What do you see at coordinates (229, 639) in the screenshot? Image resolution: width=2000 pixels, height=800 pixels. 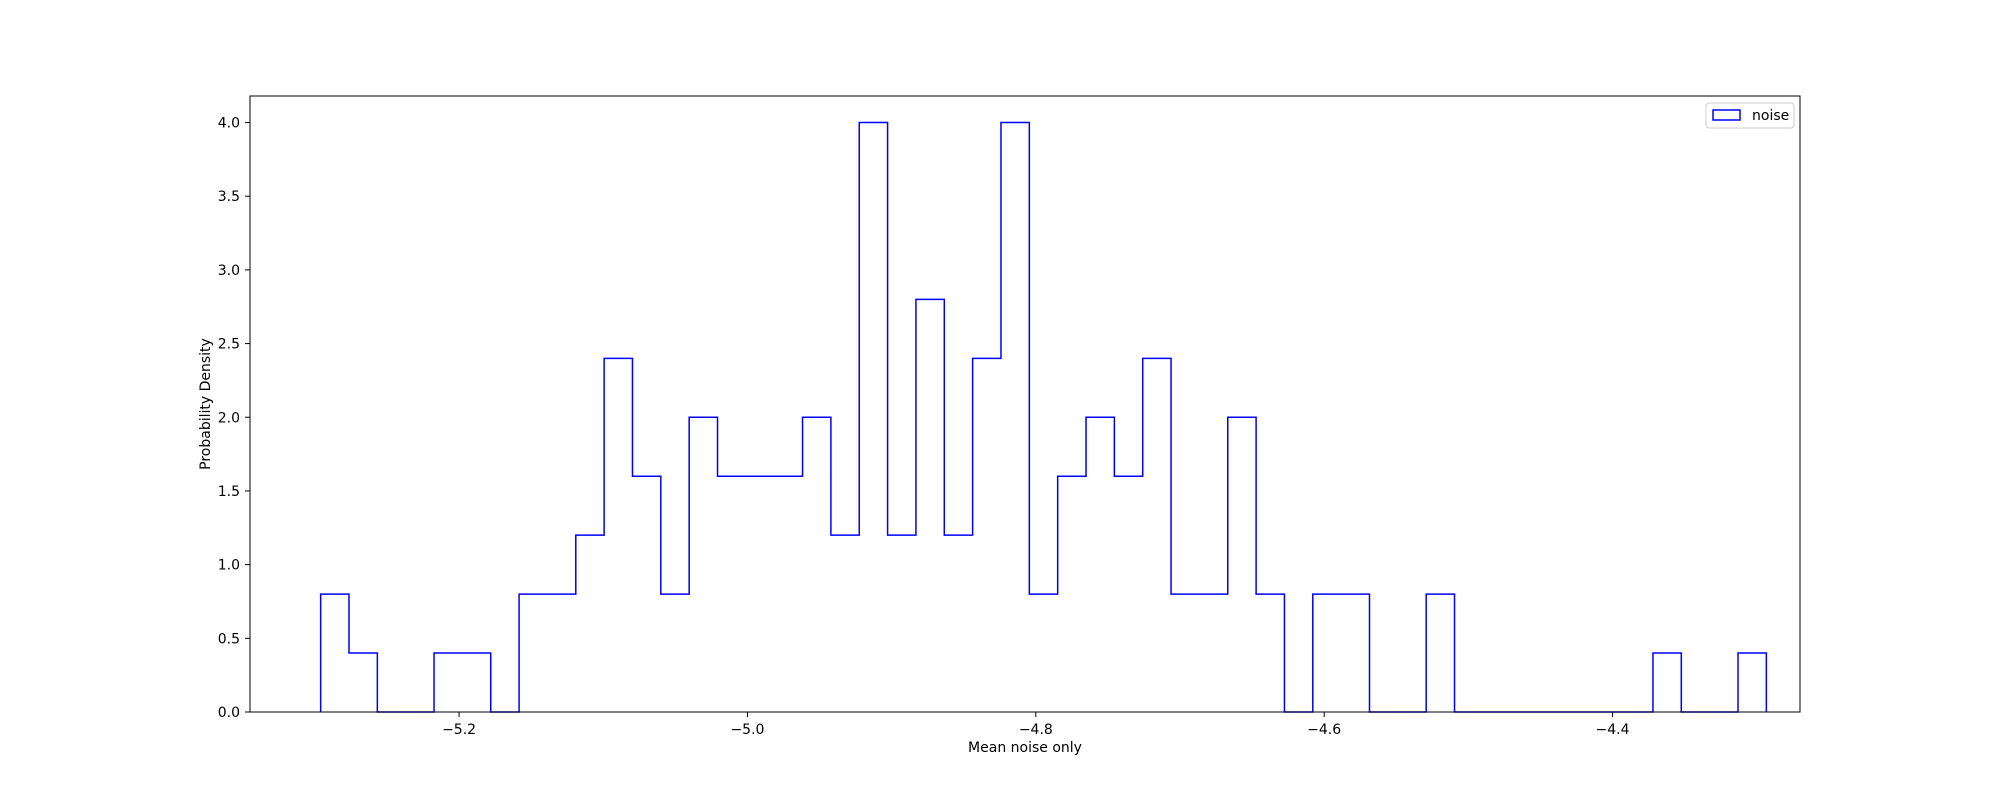 I see `y-tick-label: 0.5` at bounding box center [229, 639].